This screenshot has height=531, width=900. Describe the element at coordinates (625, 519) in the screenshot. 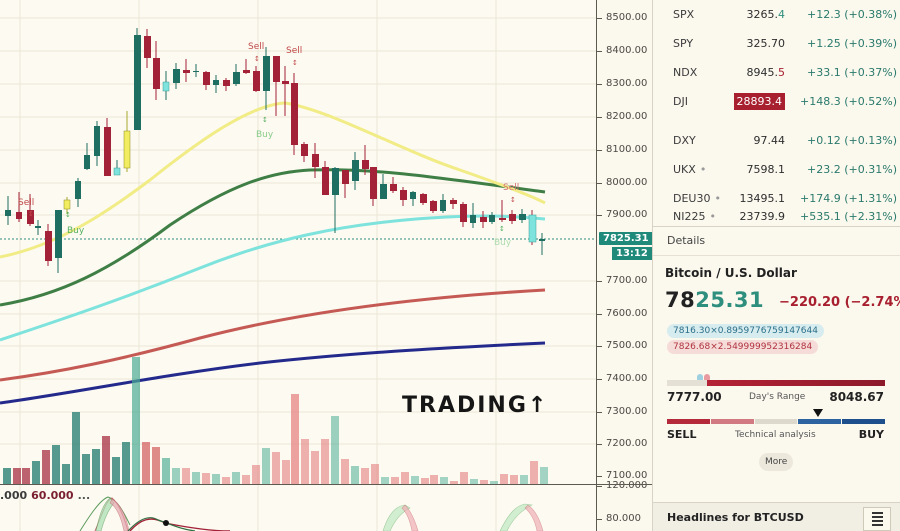

I see `oscillator-tick: 80.000` at that location.